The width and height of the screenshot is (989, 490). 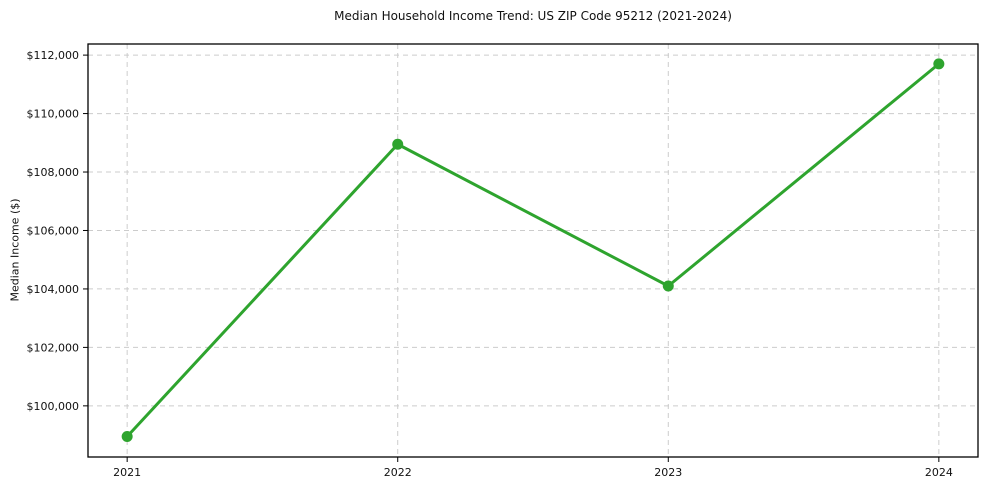 What do you see at coordinates (53, 172) in the screenshot?
I see `y-tick-label: $108,000` at bounding box center [53, 172].